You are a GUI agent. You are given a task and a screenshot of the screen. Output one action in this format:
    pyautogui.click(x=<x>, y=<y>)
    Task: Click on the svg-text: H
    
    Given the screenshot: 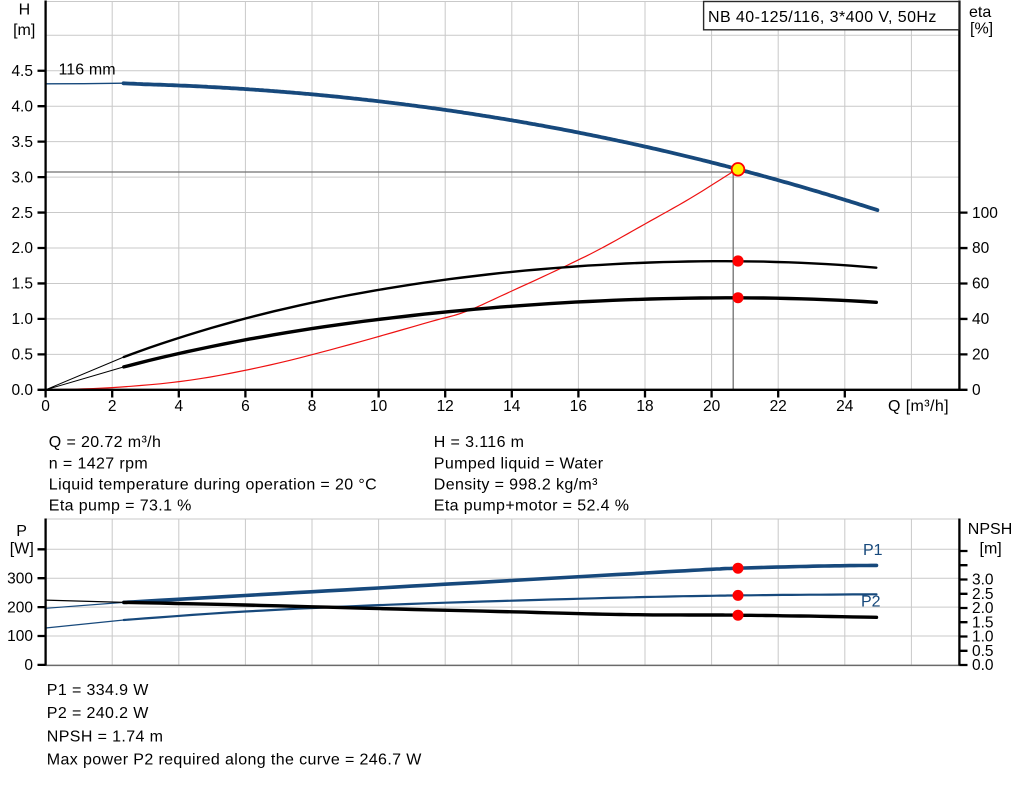 What is the action you would take?
    pyautogui.click(x=25, y=10)
    